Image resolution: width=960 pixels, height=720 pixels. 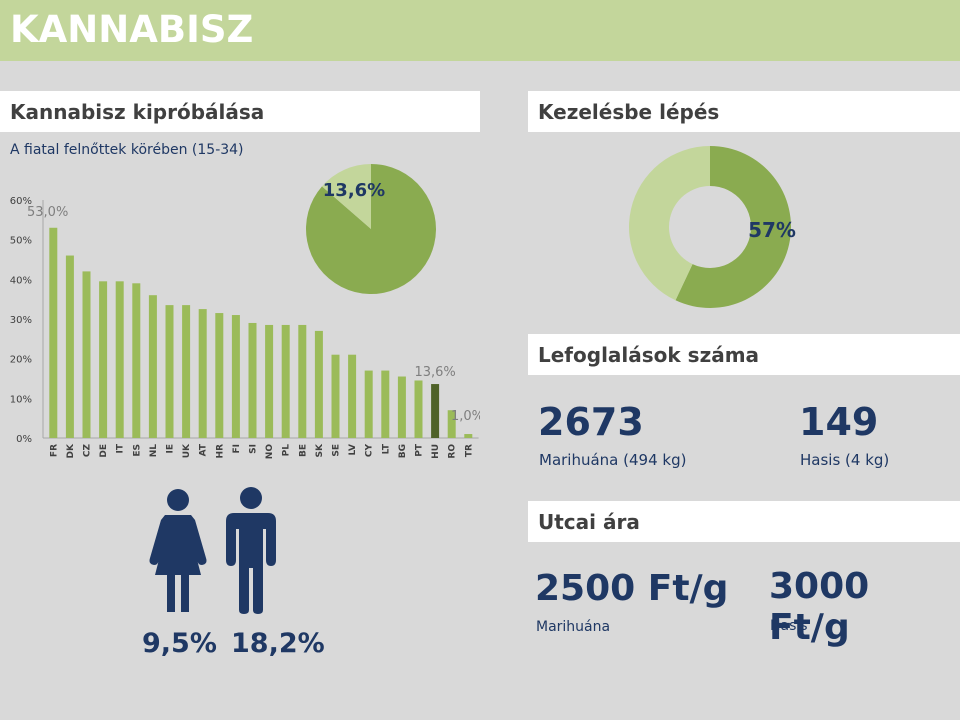 I want to click on section-header-seizures: Lefoglalások száma, so click(x=744, y=354).